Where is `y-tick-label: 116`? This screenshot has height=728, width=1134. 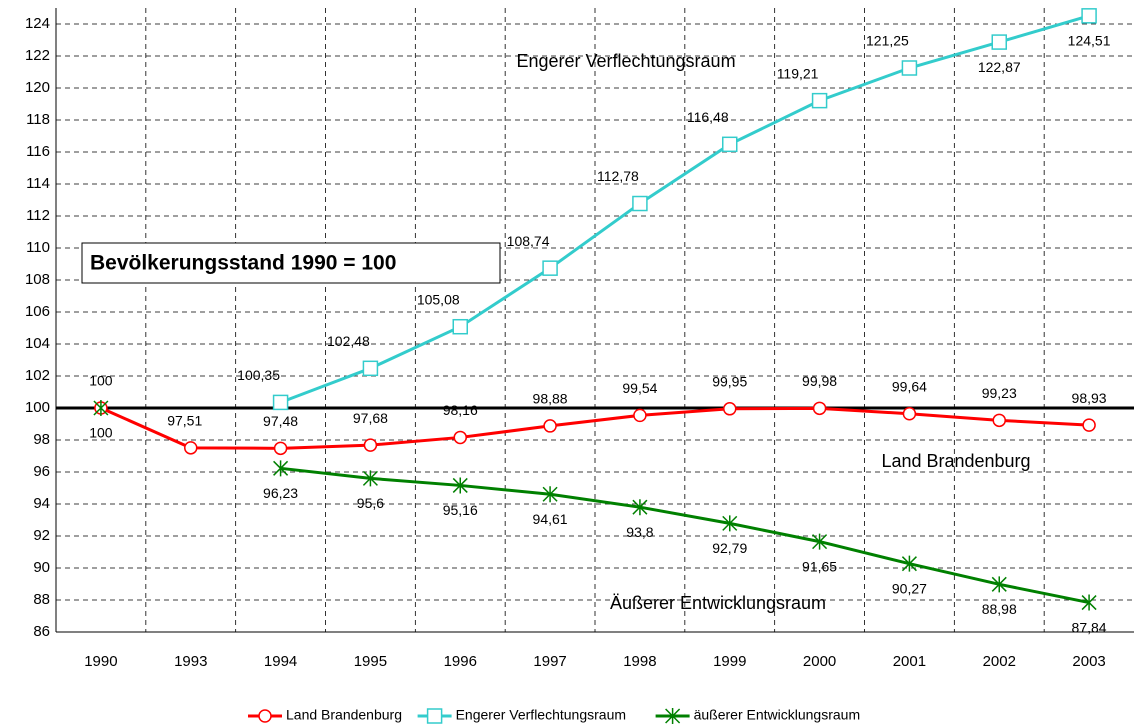
y-tick-label: 116 is located at coordinates (38, 151).